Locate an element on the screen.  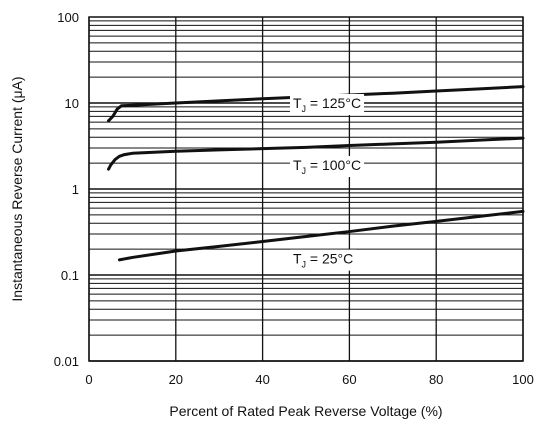
series-label-2: TJ = 100°C is located at coordinates (327, 167).